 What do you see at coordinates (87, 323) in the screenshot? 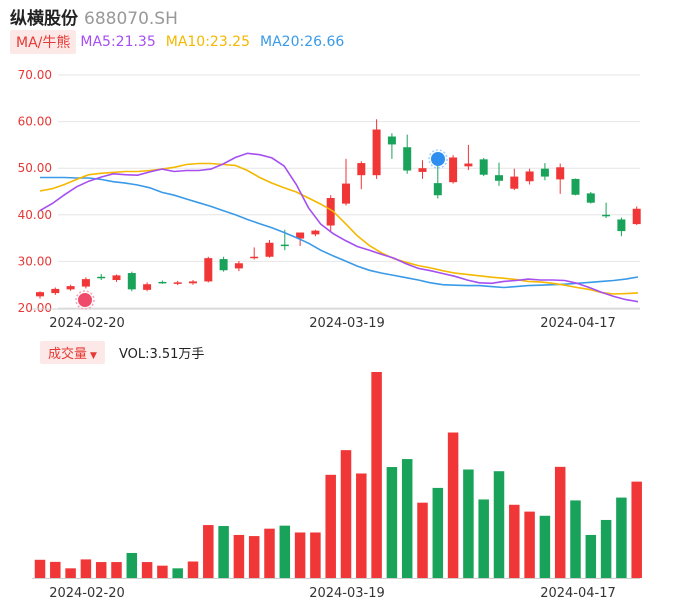
I see `x-tick-label: 2024-02-20` at bounding box center [87, 323].